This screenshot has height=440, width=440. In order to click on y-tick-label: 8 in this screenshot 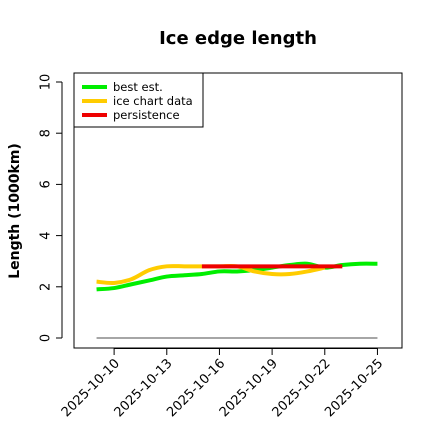, I will do `click(46, 133)`.